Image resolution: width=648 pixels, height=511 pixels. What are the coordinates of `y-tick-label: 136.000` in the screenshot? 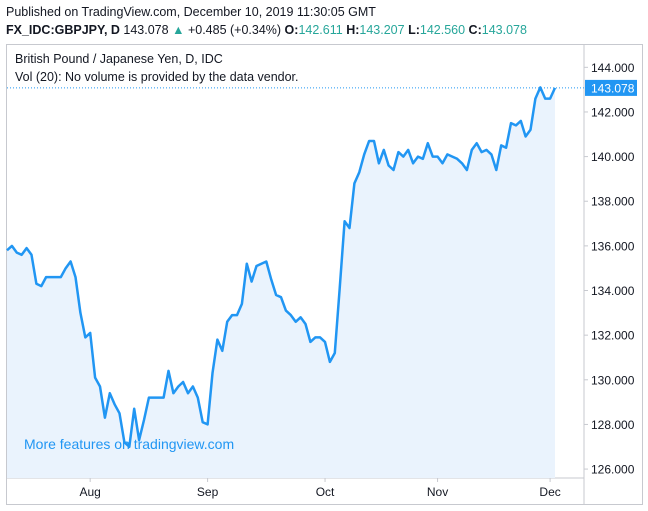 It's located at (613, 246).